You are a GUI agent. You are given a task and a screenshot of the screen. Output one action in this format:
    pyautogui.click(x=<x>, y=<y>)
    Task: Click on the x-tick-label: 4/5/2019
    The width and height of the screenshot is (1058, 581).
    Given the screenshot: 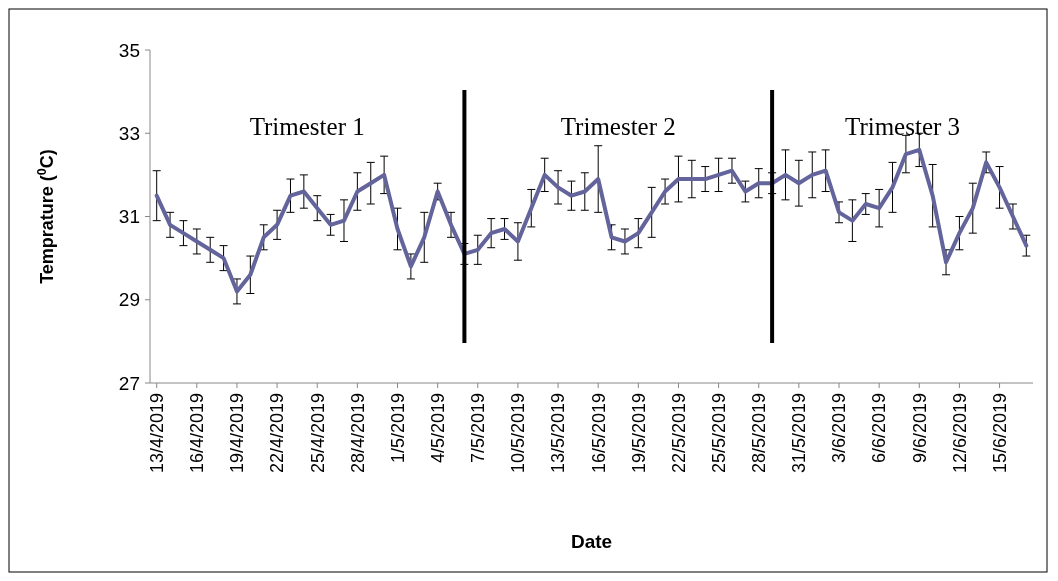 What is the action you would take?
    pyautogui.click(x=437, y=428)
    